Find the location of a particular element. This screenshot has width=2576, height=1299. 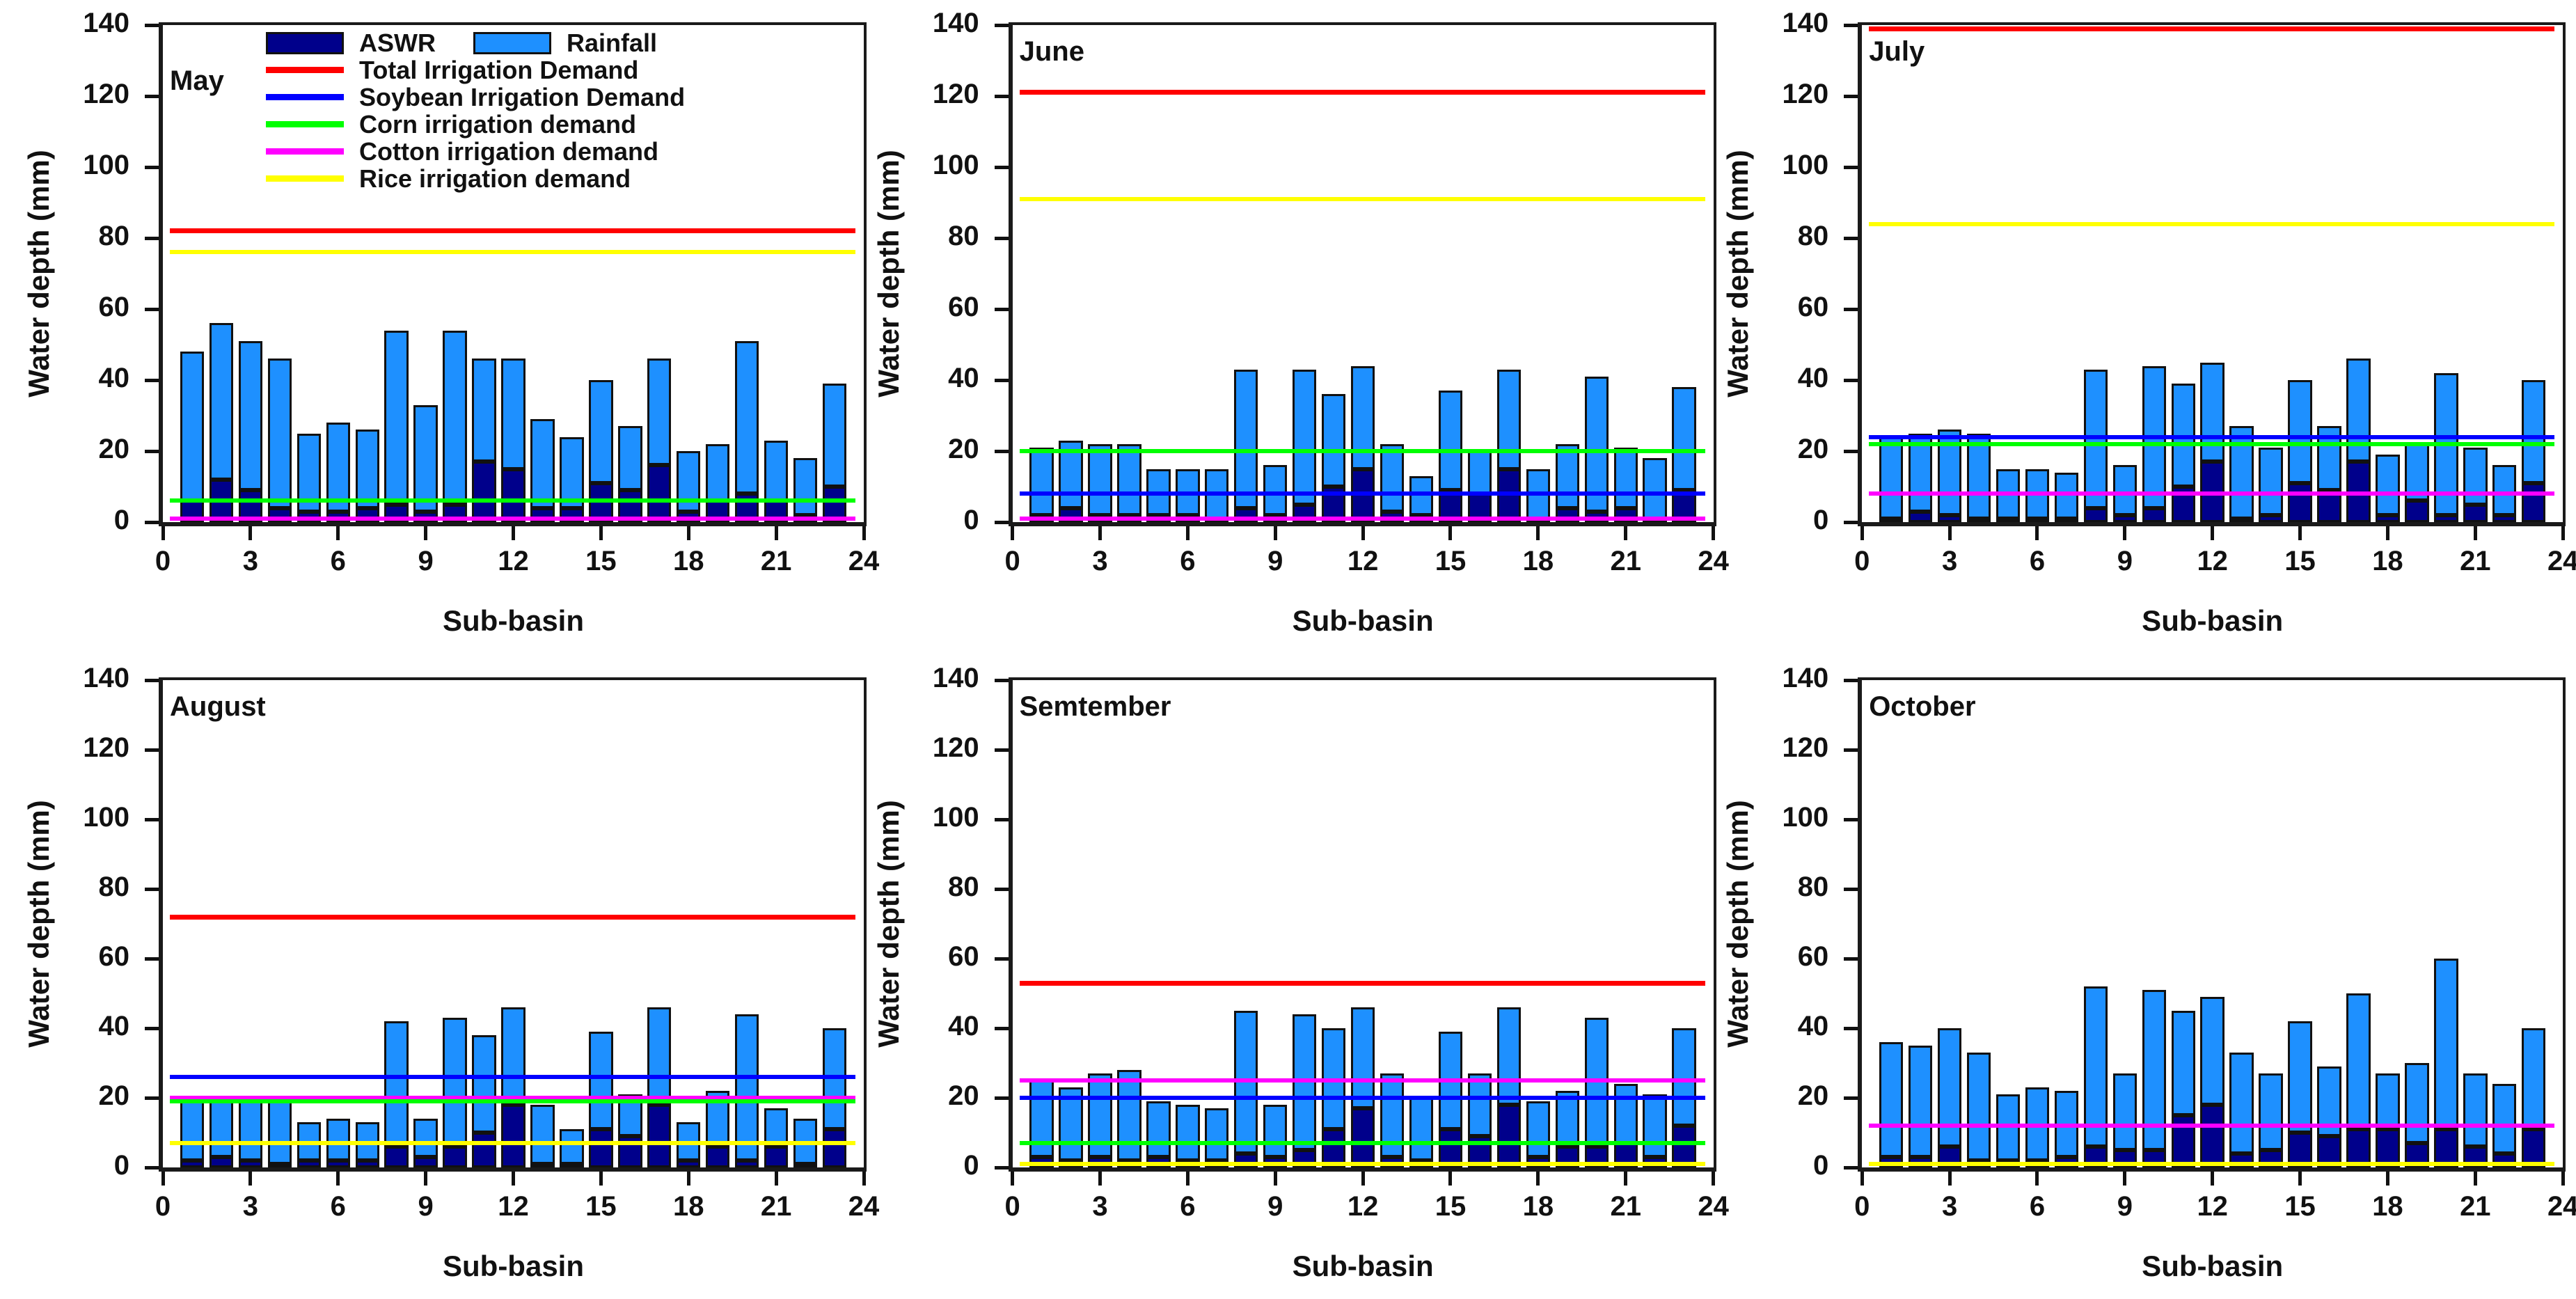

y-tick-label: 20 is located at coordinates (114, 449).